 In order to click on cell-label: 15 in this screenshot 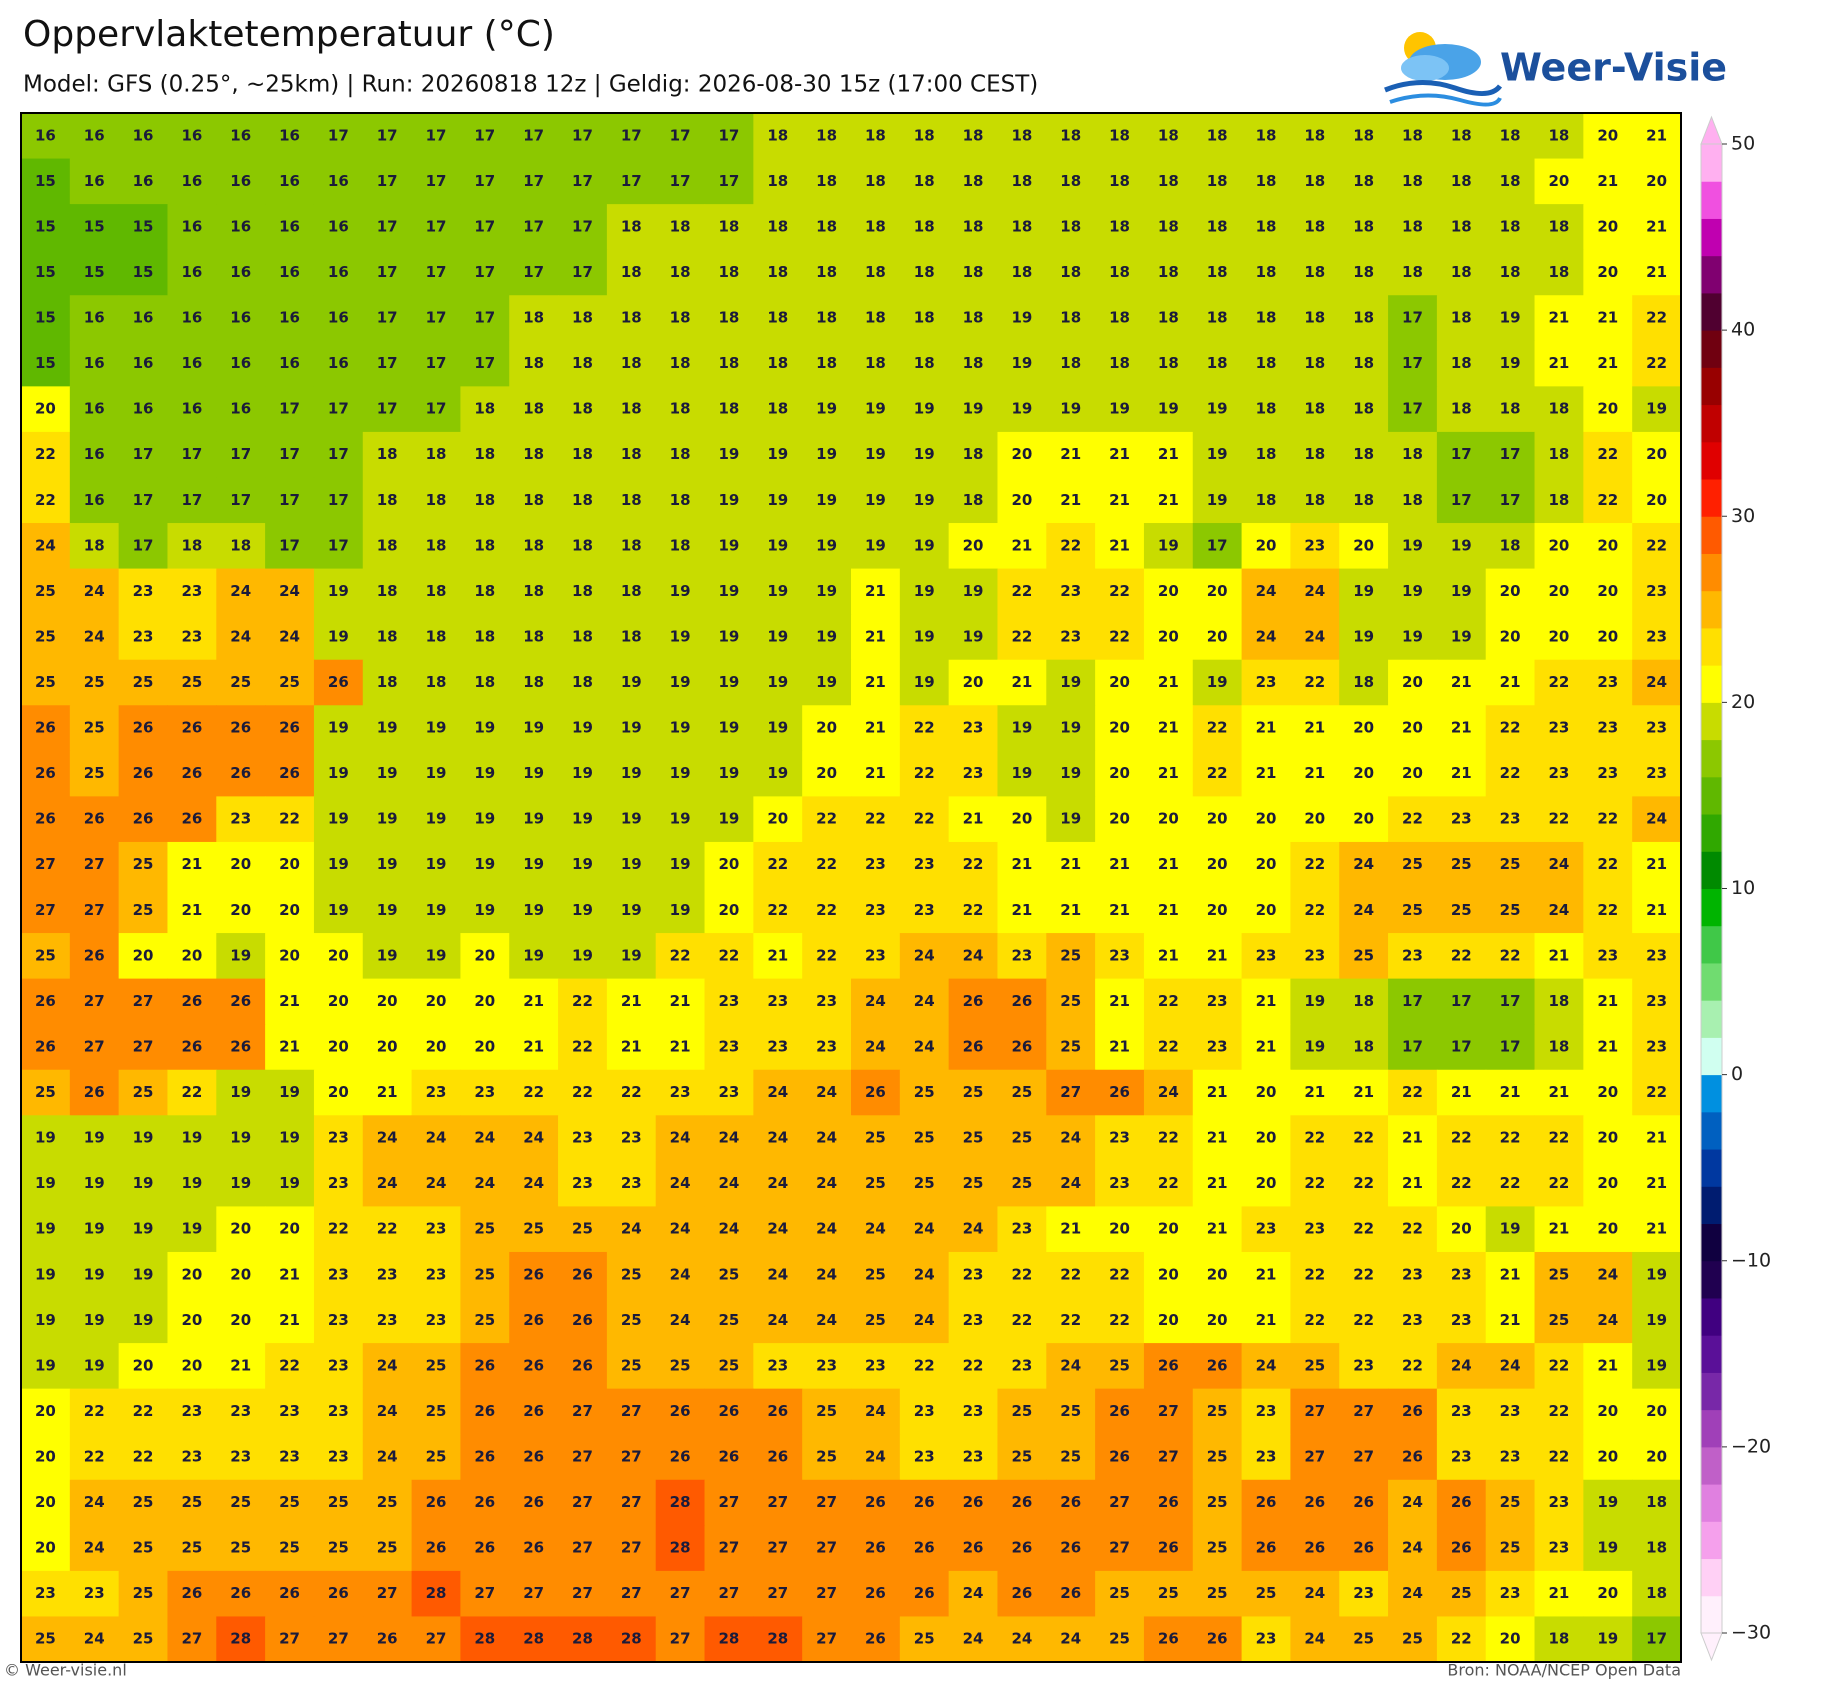, I will do `click(45, 272)`.